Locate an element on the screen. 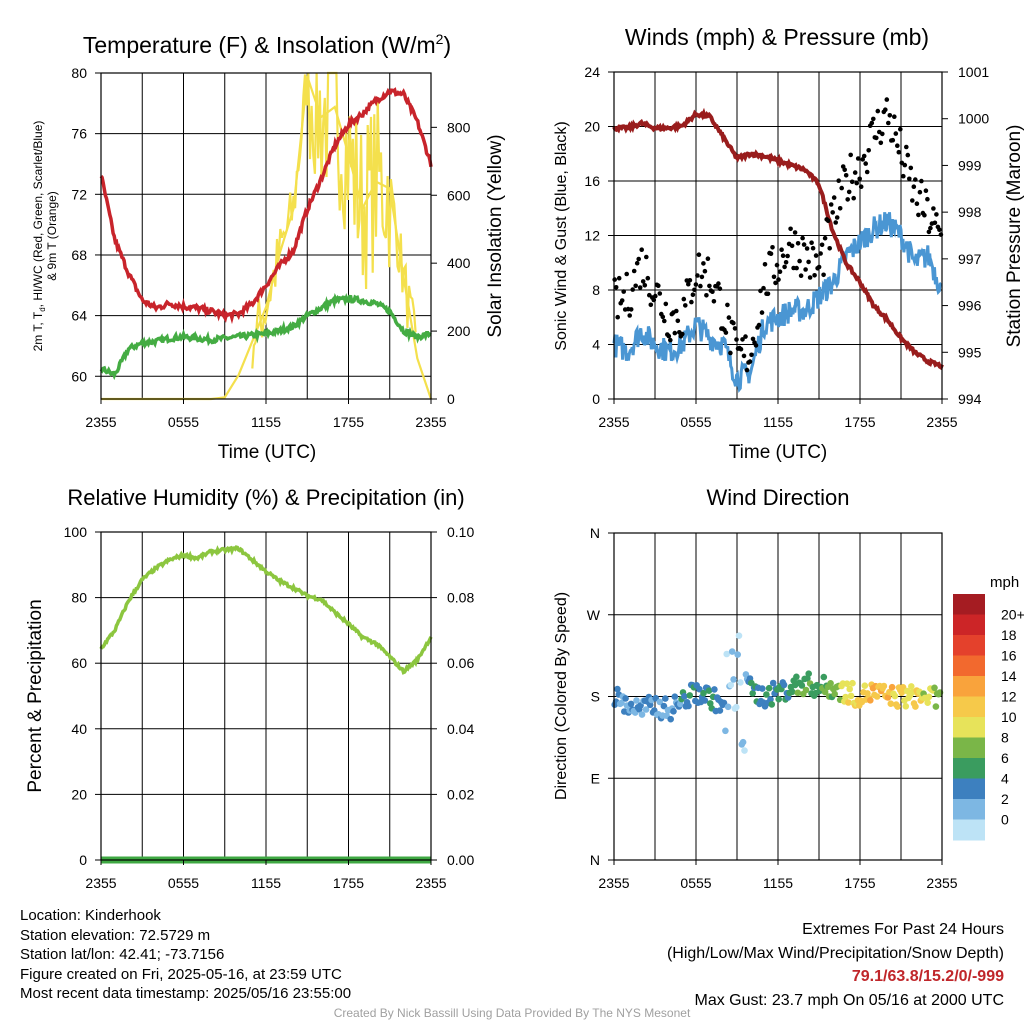 Image resolution: width=1024 pixels, height=1024 pixels. y2-tick-label: 0.00 is located at coordinates (460, 860).